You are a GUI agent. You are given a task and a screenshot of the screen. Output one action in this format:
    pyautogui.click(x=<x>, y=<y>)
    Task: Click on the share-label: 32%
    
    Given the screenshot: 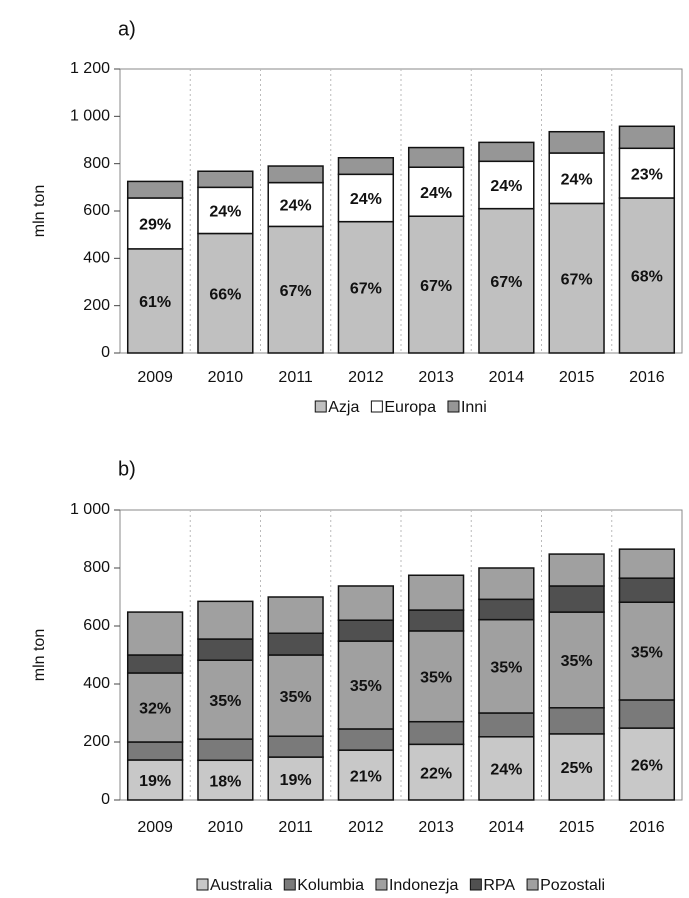 What is the action you would take?
    pyautogui.click(x=155, y=709)
    